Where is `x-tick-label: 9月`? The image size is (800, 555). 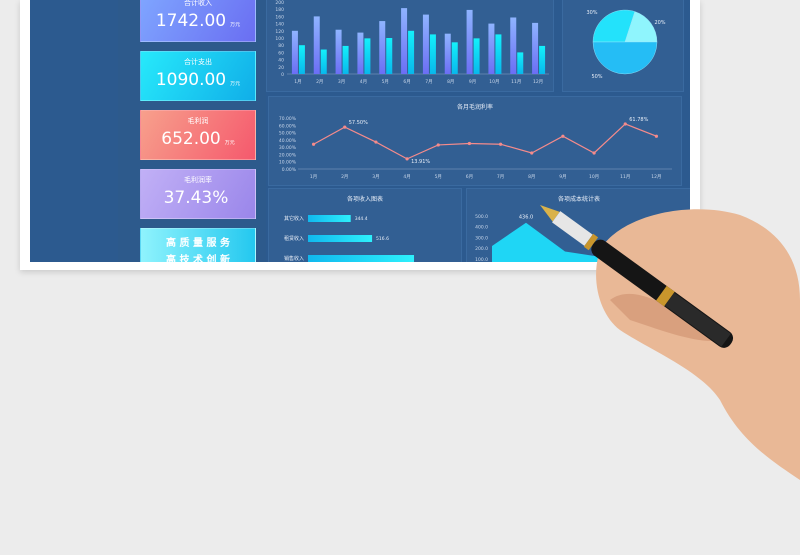 x-tick-label: 9月 is located at coordinates (472, 82).